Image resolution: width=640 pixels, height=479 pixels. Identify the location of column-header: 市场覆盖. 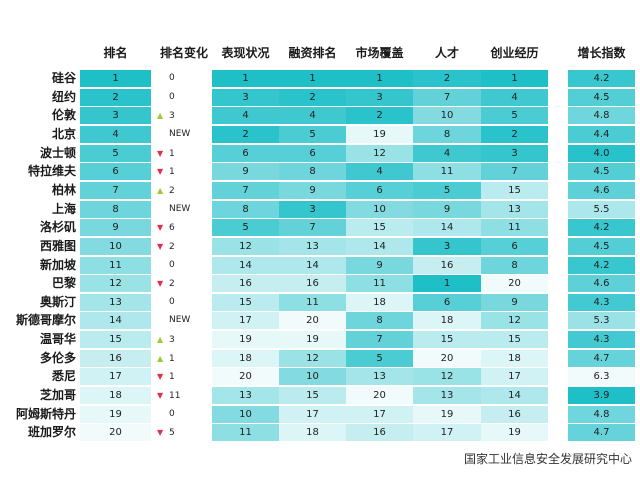
(379, 53).